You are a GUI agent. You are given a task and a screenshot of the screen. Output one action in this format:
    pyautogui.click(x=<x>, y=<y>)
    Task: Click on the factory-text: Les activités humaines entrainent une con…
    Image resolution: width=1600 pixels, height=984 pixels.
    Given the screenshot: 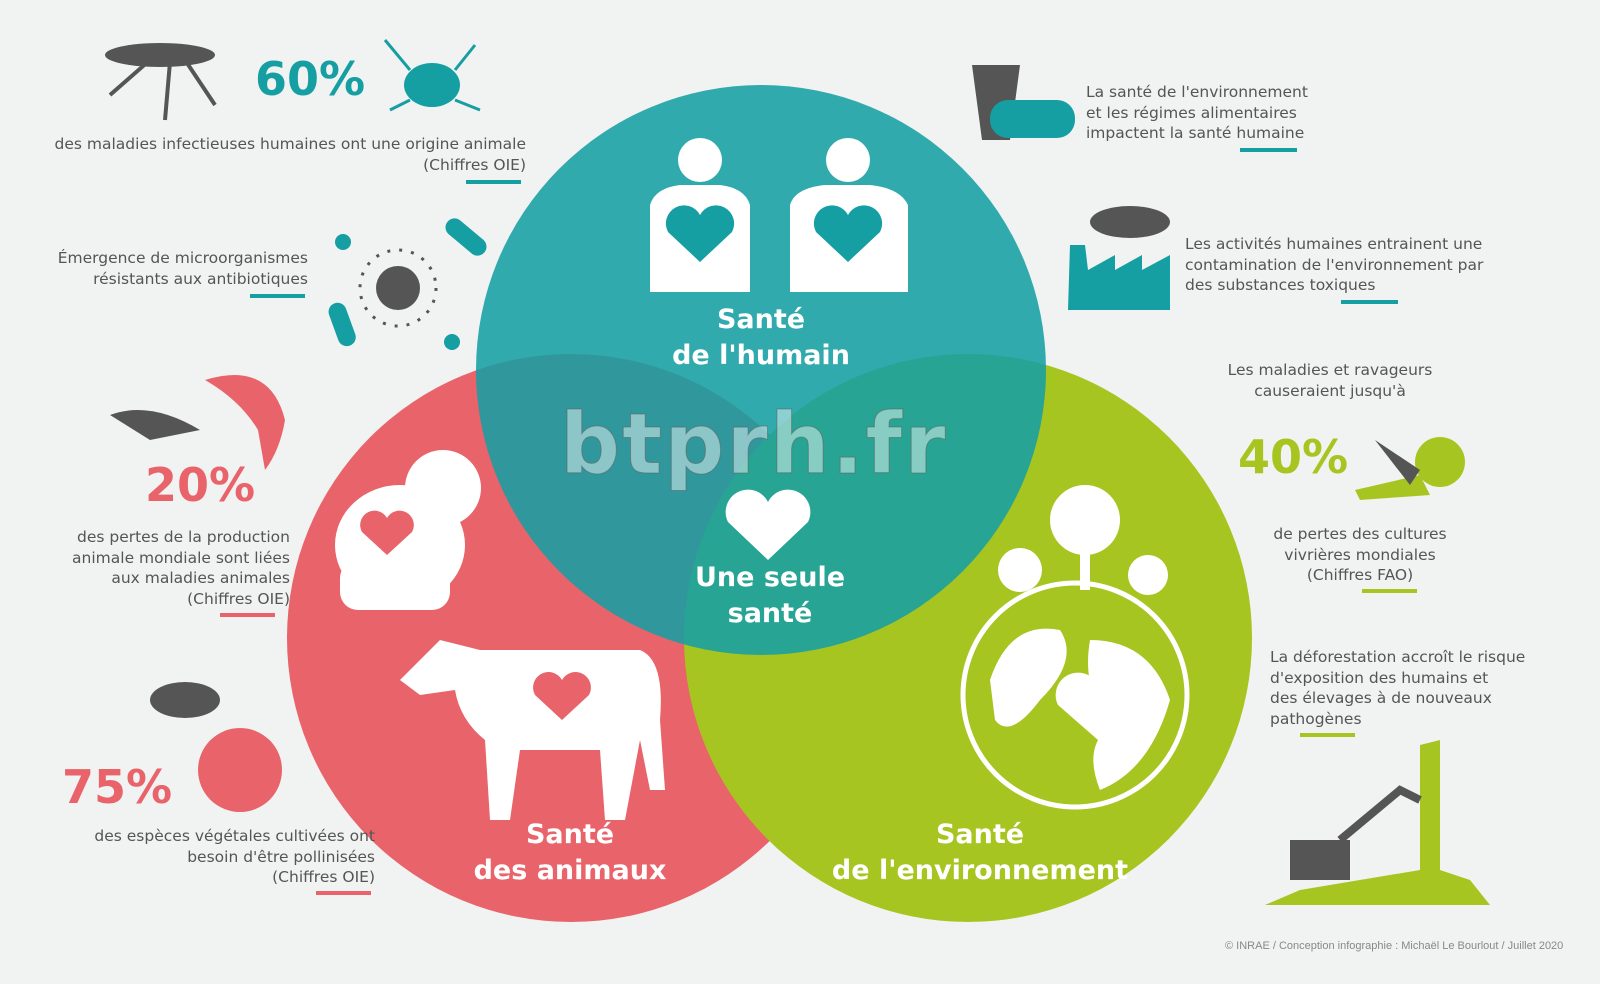 What is the action you would take?
    pyautogui.click(x=1334, y=265)
    